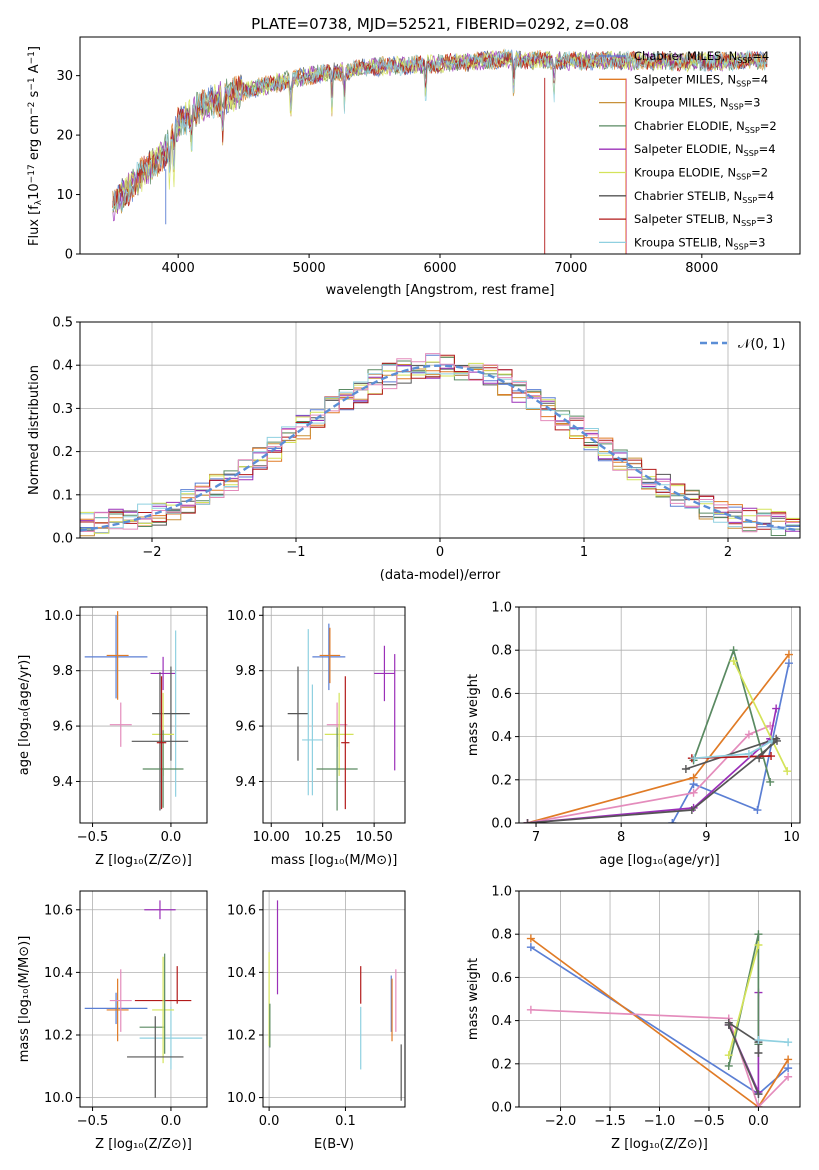 Image resolution: width=819 pixels, height=1170 pixels. Describe the element at coordinates (761, 344) in the screenshot. I see `legend-entry: 𝒩(0, 1)` at that location.